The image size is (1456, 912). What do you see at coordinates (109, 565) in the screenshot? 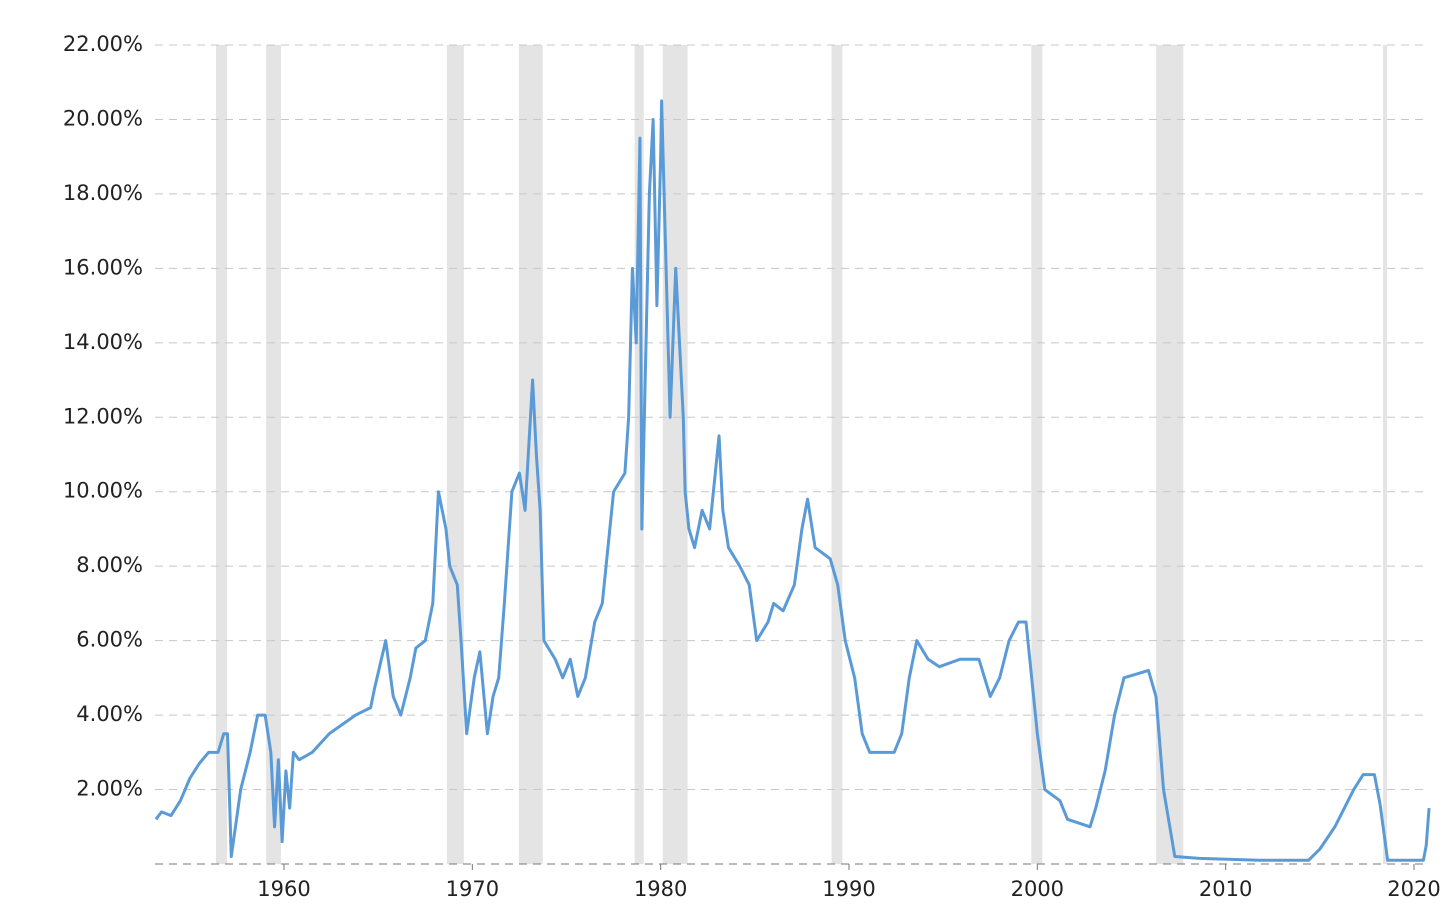
I see `y-tick-label: 8.00%` at bounding box center [109, 565].